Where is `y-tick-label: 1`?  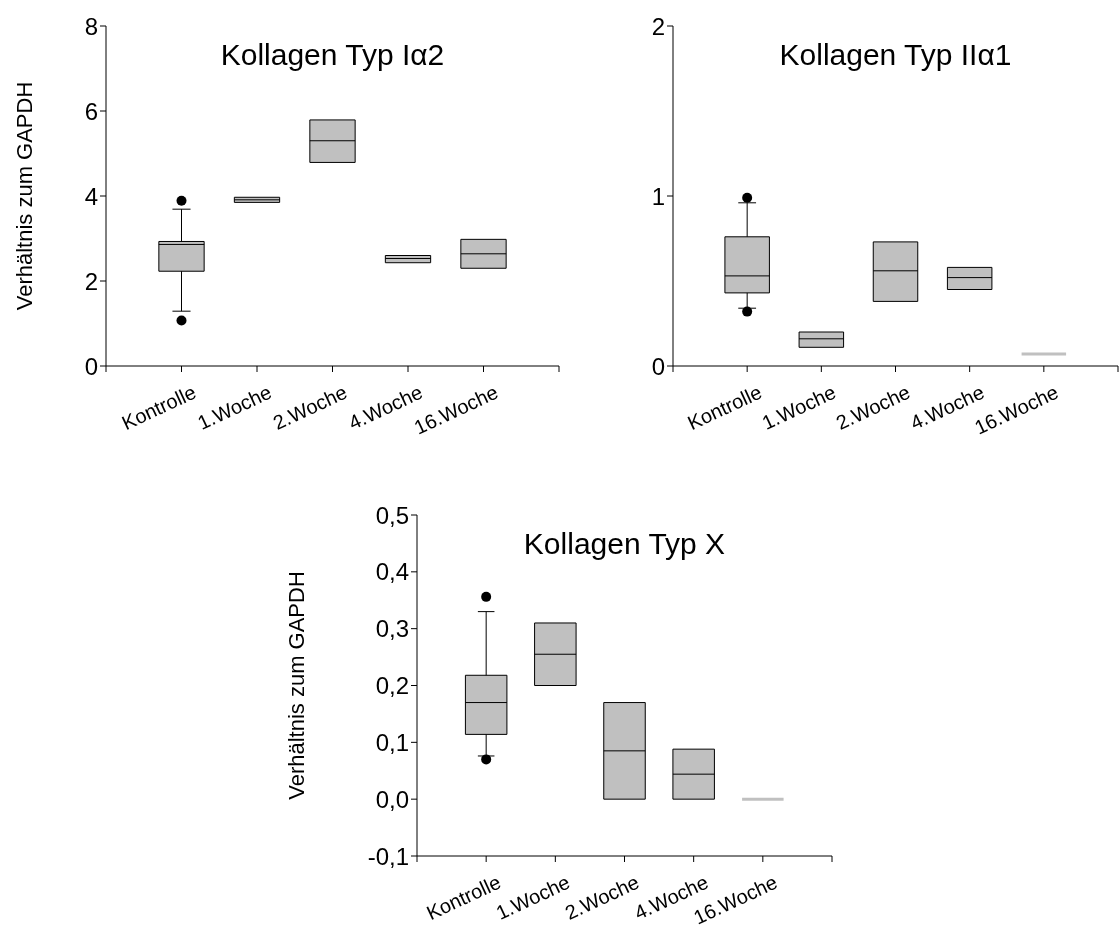 y-tick-label: 1 is located at coordinates (658, 196).